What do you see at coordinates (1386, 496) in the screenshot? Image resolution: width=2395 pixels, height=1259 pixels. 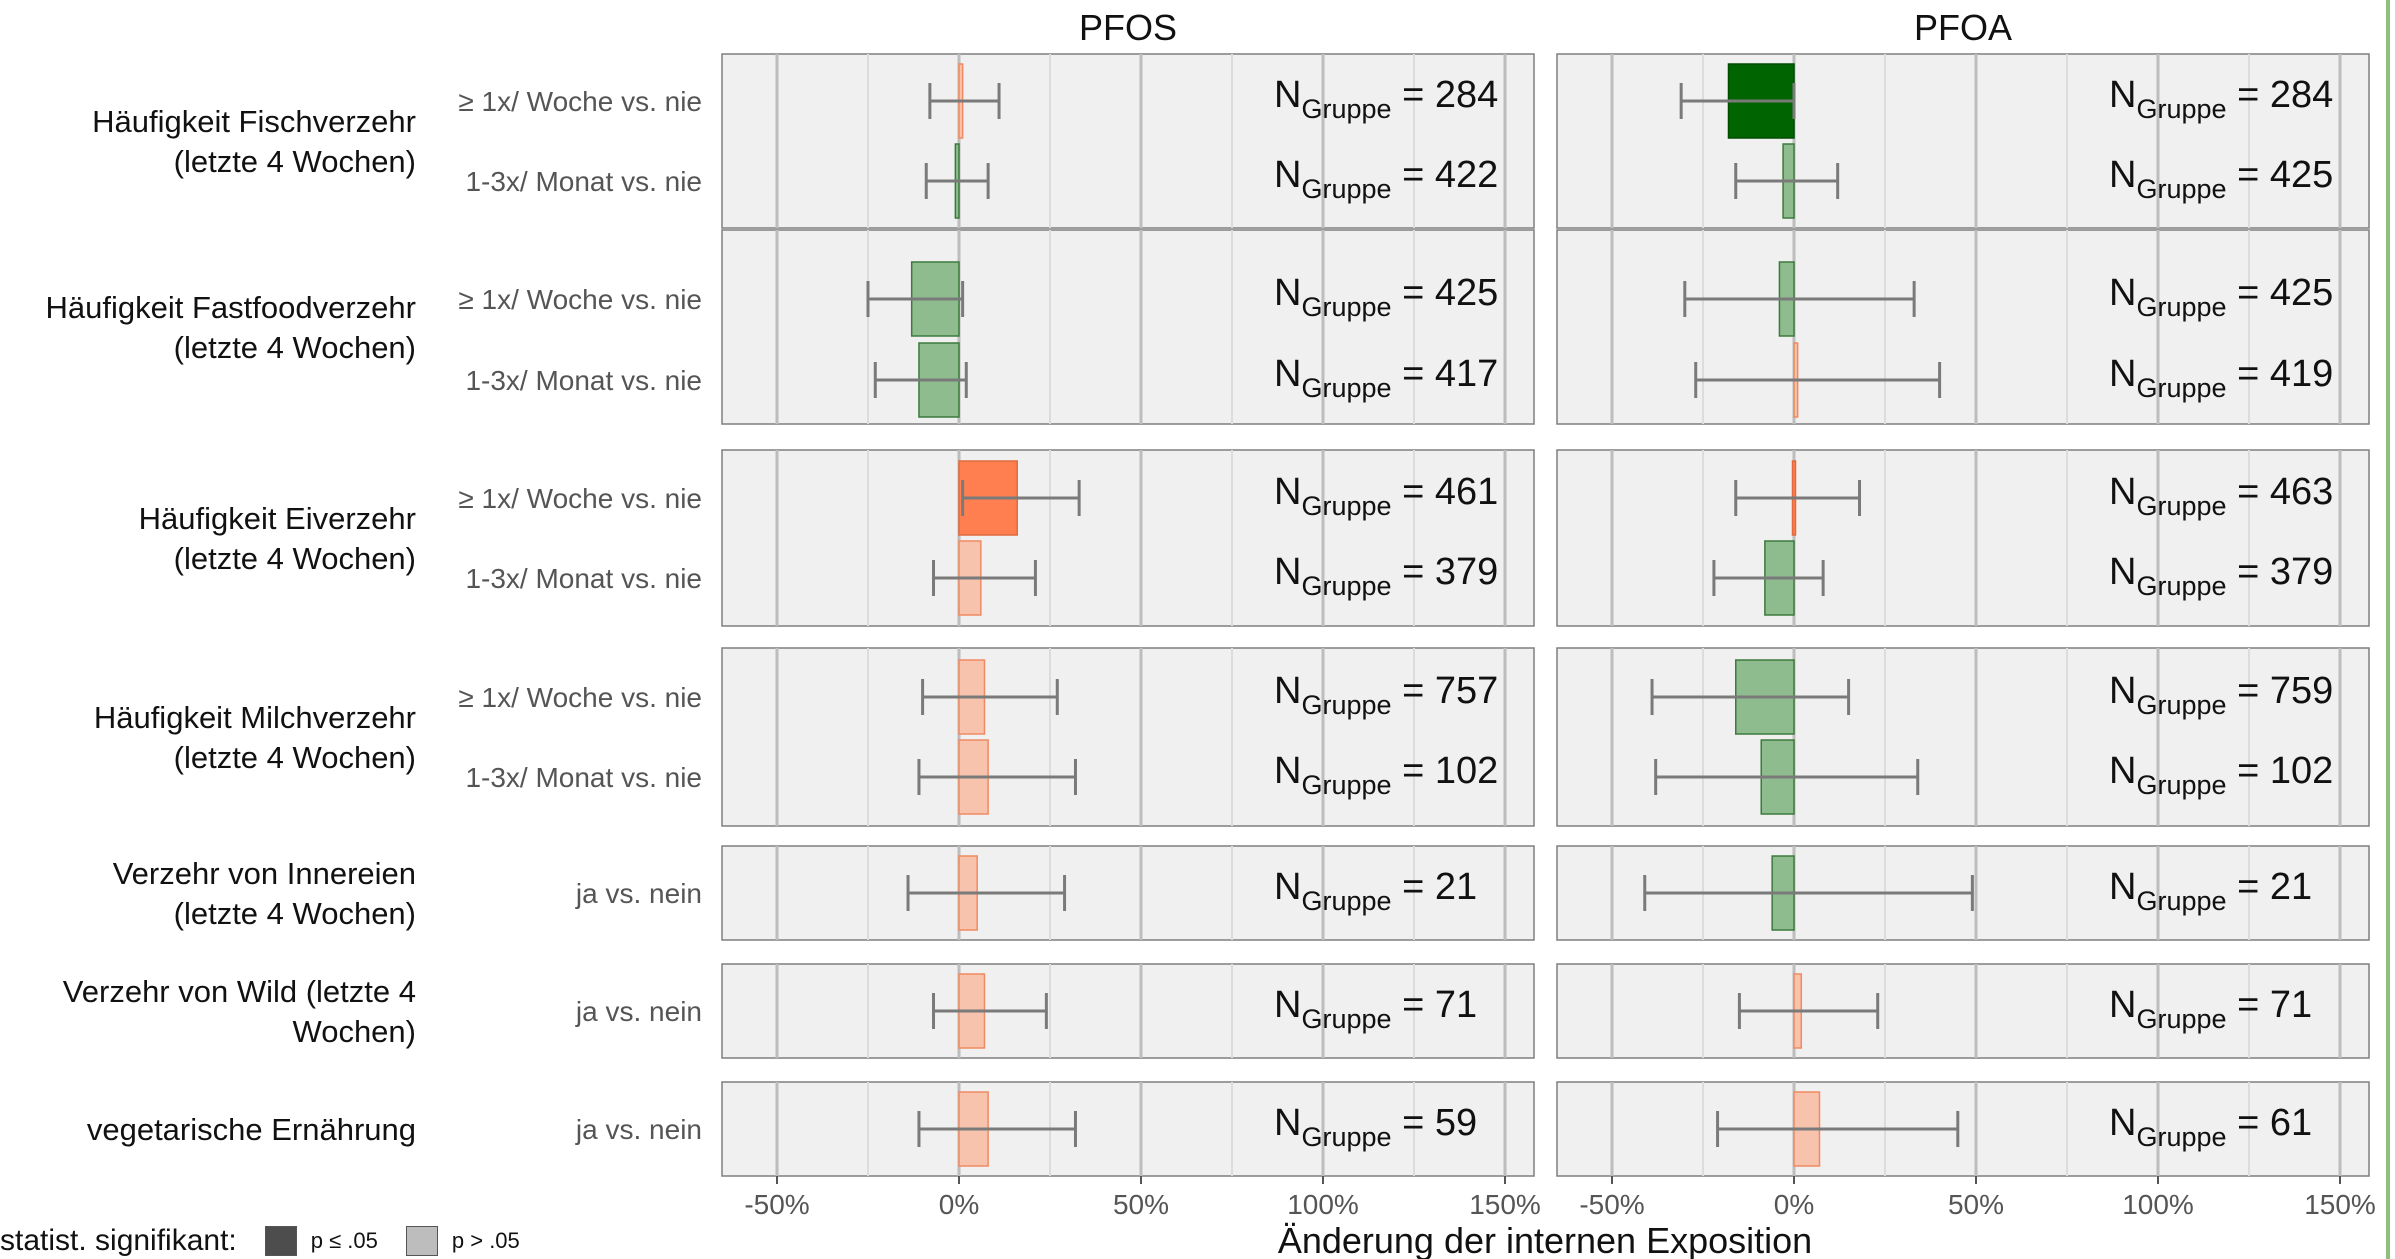 I see `n-label: NGruppe = 461` at bounding box center [1386, 496].